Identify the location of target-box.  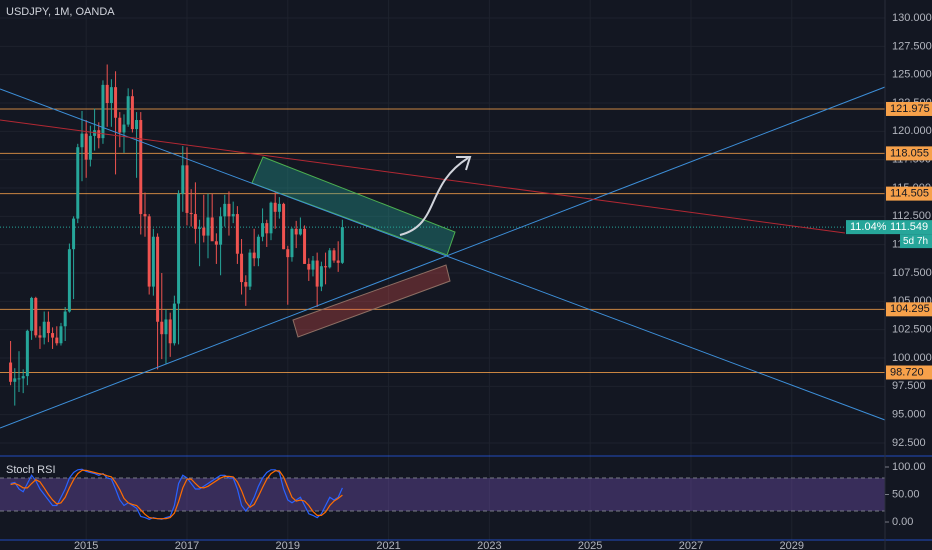
(353, 206).